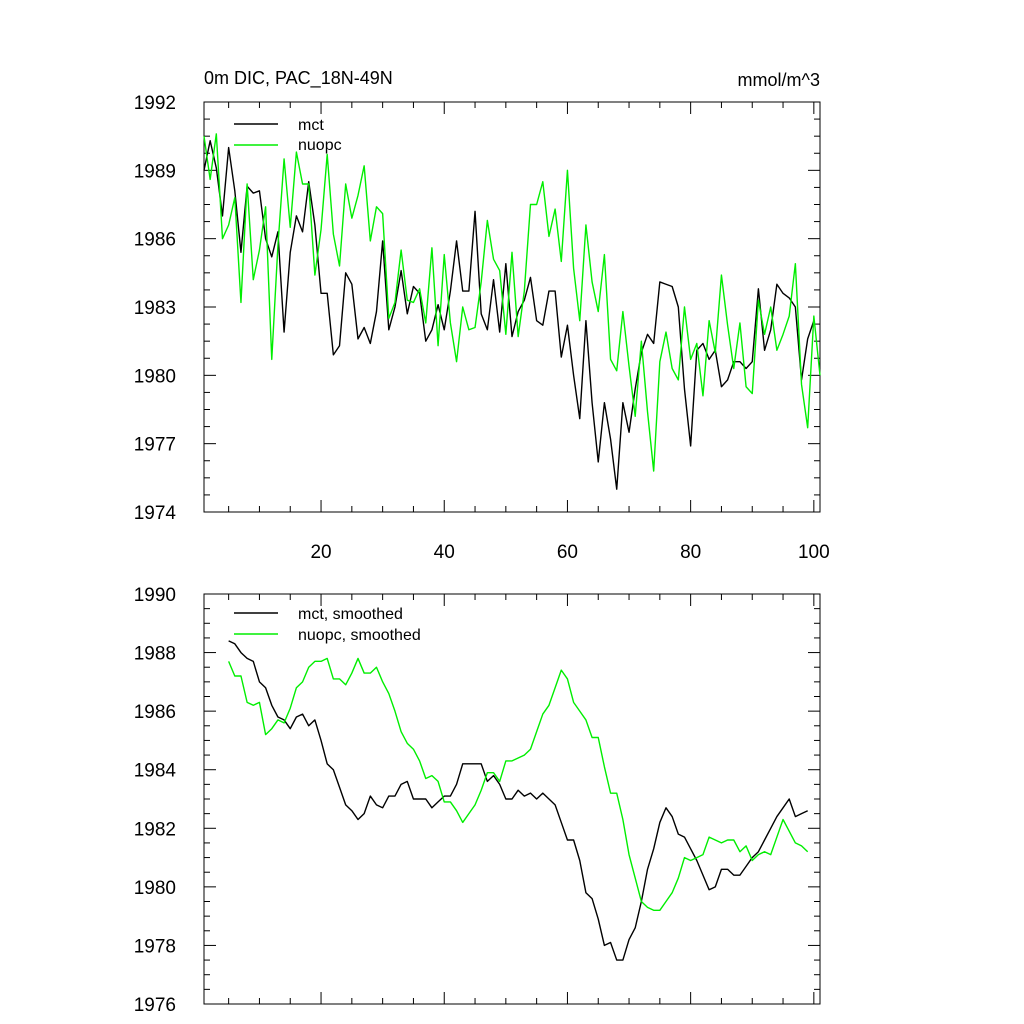 The height and width of the screenshot is (1024, 1024). Describe the element at coordinates (311, 125) in the screenshot. I see `legend-label-mct: mct` at that location.